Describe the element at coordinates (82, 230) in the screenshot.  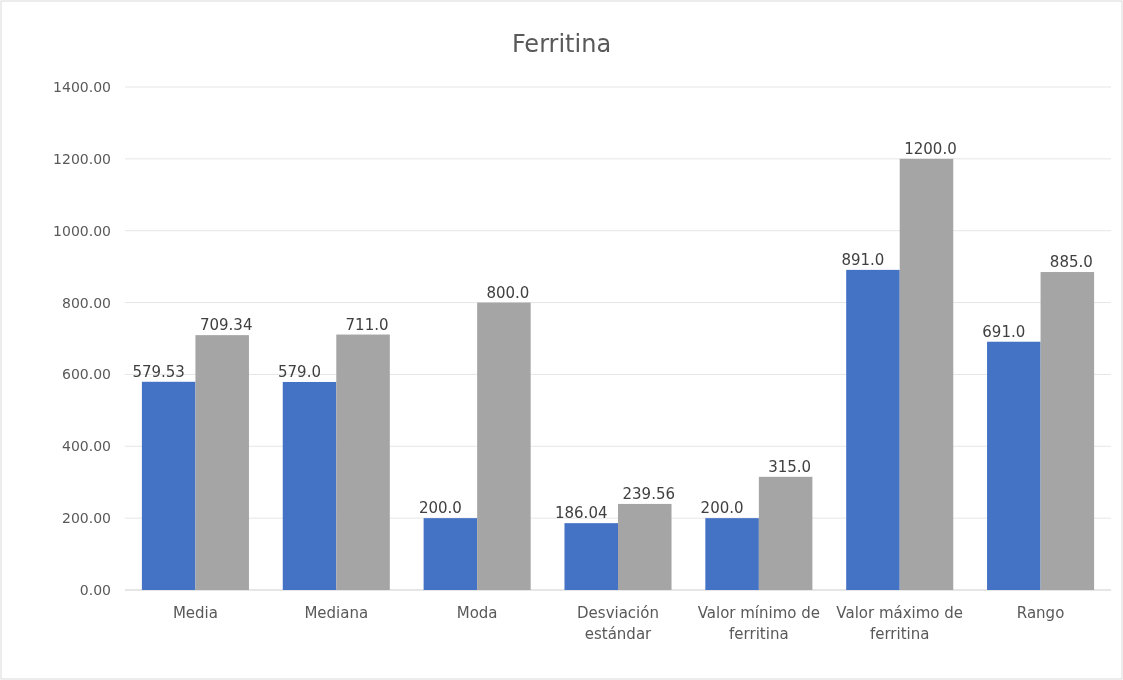
I see `y-tick-label: 1000.00` at that location.